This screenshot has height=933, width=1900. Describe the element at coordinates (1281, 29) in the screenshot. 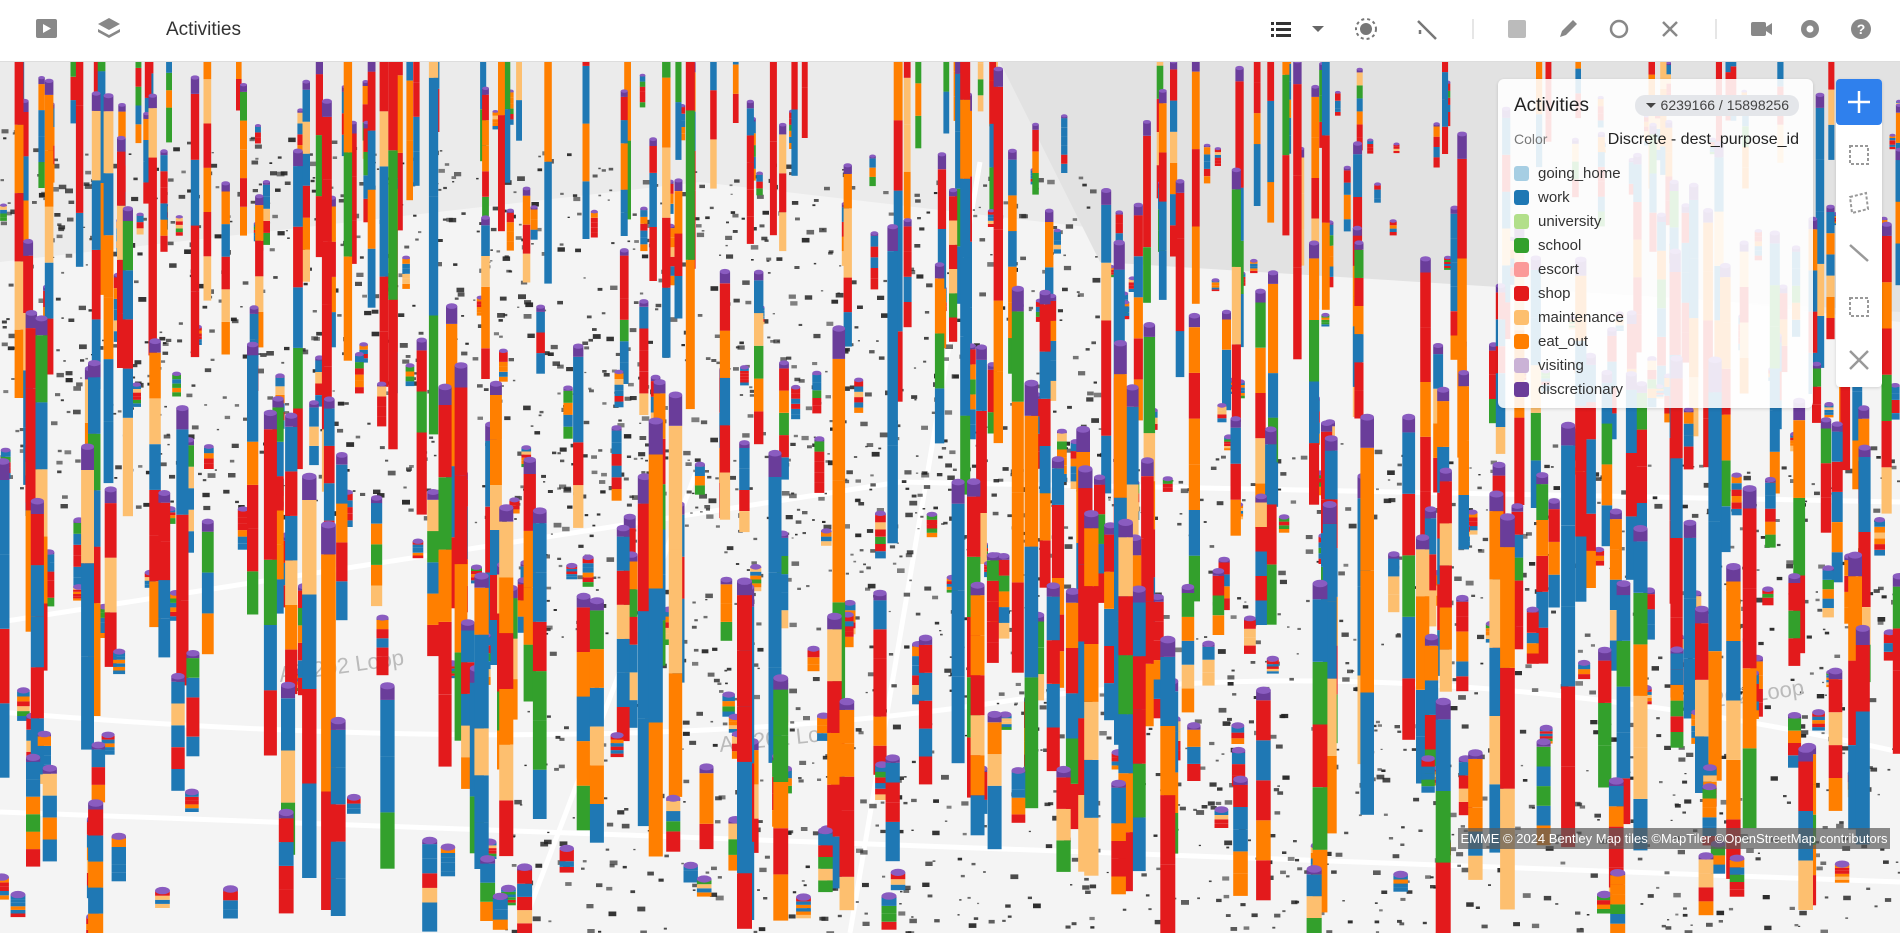

I see `list-button` at that location.